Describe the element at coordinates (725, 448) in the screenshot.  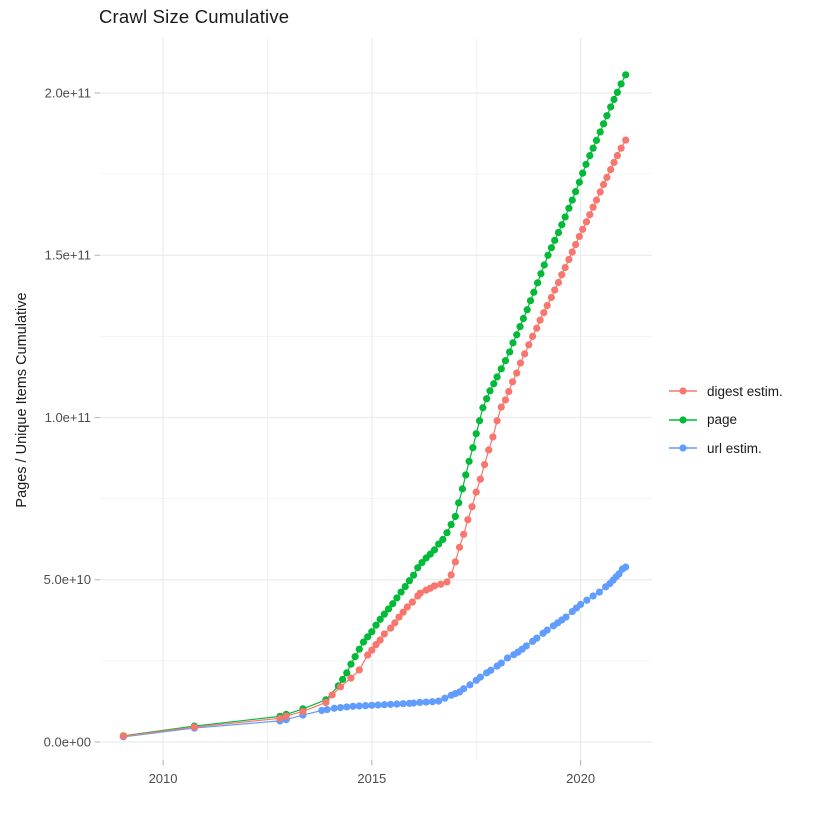
I see `legend-item-url-estim: url estim.` at that location.